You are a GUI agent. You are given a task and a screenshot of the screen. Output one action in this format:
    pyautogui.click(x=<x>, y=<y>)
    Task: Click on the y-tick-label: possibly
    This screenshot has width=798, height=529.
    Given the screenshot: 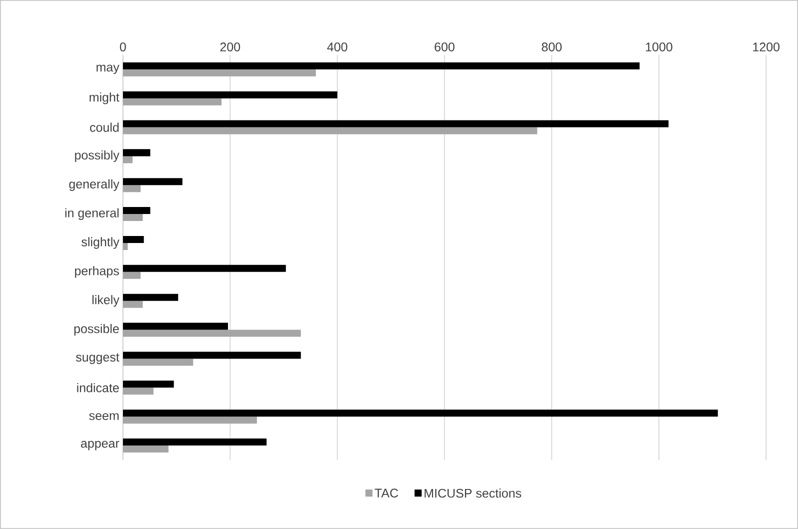 What is the action you would take?
    pyautogui.click(x=97, y=156)
    